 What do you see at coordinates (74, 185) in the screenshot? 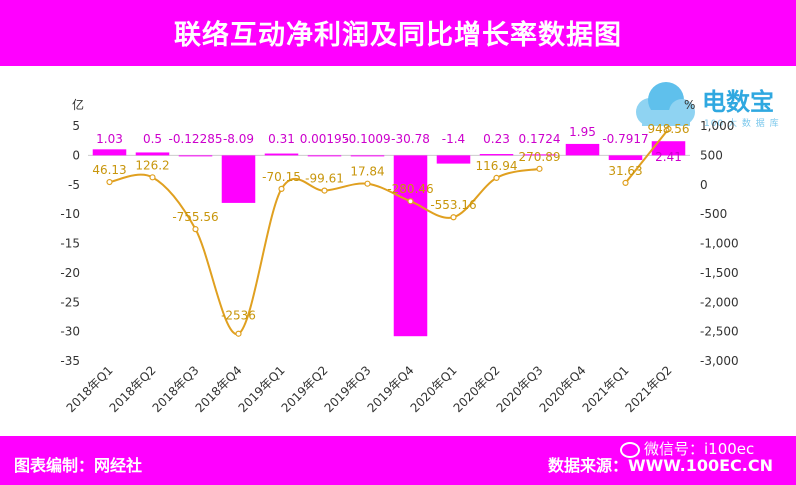
I see `y-tick-label: -5` at bounding box center [74, 185].